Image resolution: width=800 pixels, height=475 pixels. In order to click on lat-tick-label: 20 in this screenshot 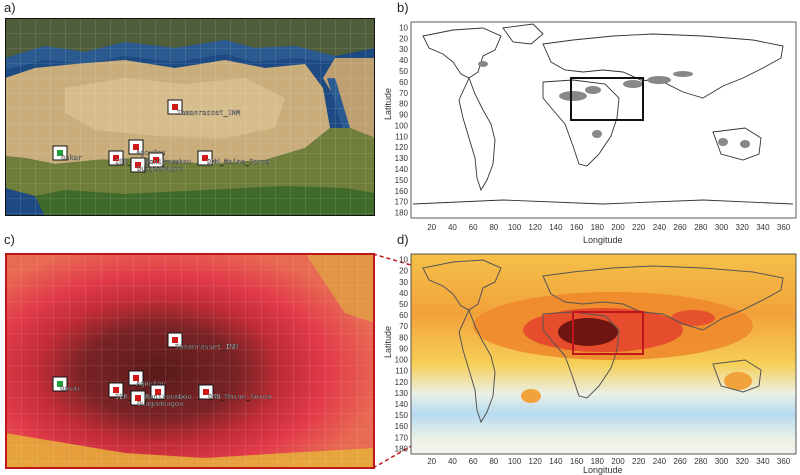, I will do `click(403, 38)`.